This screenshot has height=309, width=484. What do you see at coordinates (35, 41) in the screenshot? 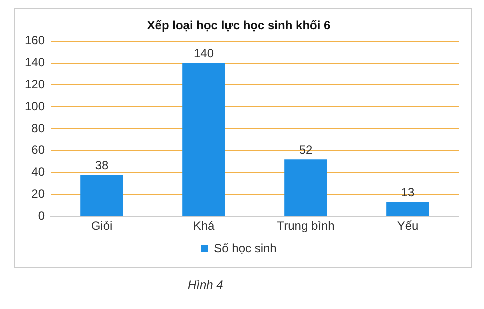
I see `y-tick-label: 160` at bounding box center [35, 41].